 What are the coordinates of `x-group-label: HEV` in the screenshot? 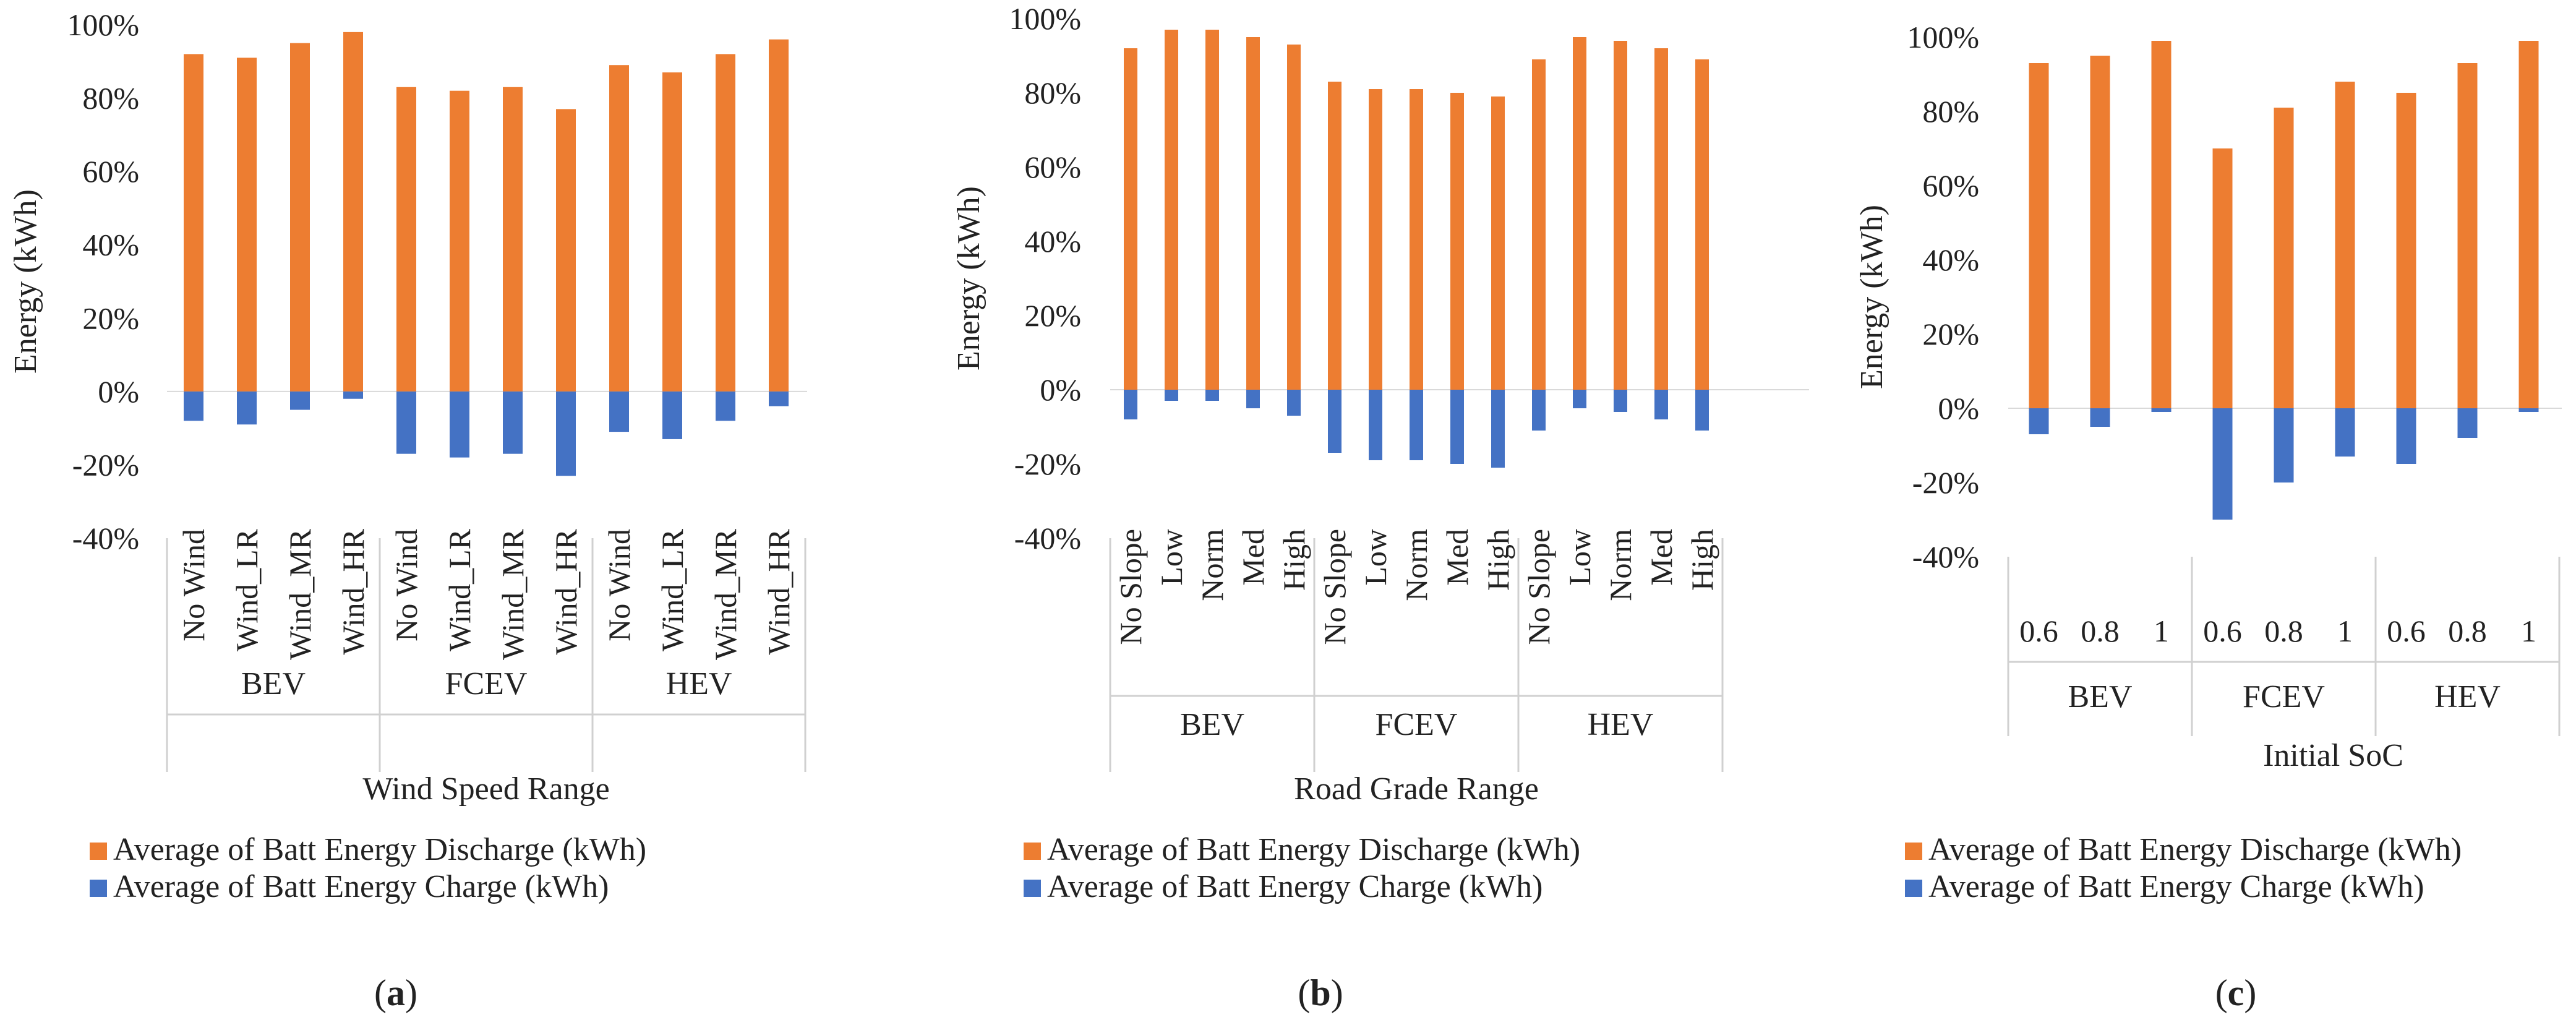 It's located at (699, 684).